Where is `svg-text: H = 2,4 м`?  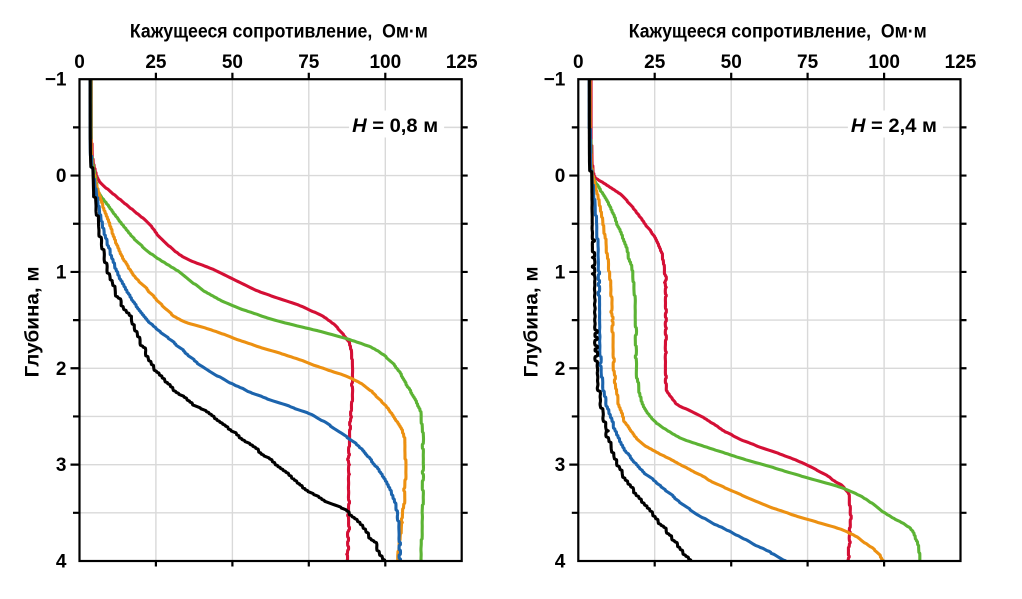
svg-text: H = 2,4 м is located at coordinates (894, 126).